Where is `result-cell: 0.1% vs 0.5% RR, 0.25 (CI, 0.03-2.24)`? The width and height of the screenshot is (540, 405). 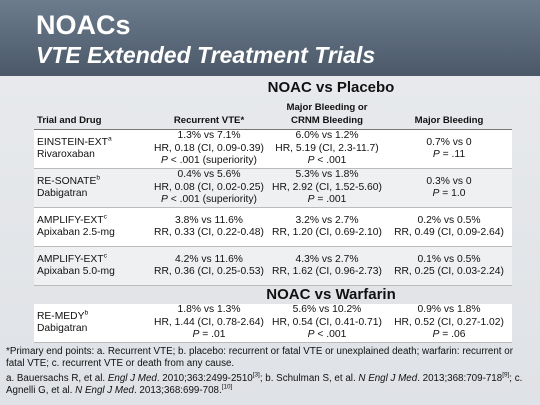 result-cell: 0.1% vs 0.5% RR, 0.25 (CI, 0.03-2.24) is located at coordinates (449, 266).